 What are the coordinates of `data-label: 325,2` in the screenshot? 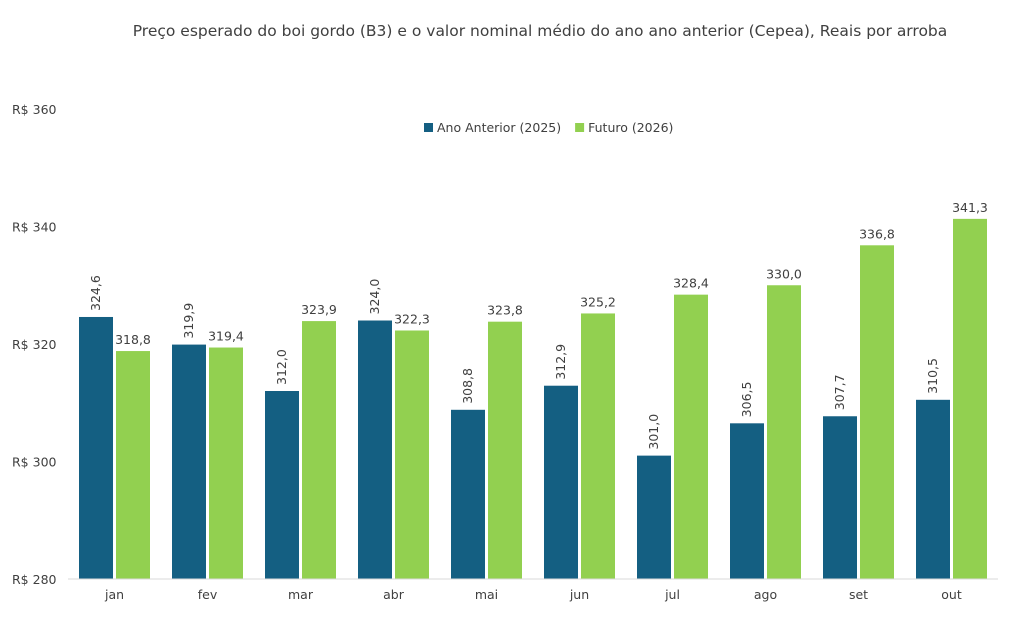 It's located at (598, 301).